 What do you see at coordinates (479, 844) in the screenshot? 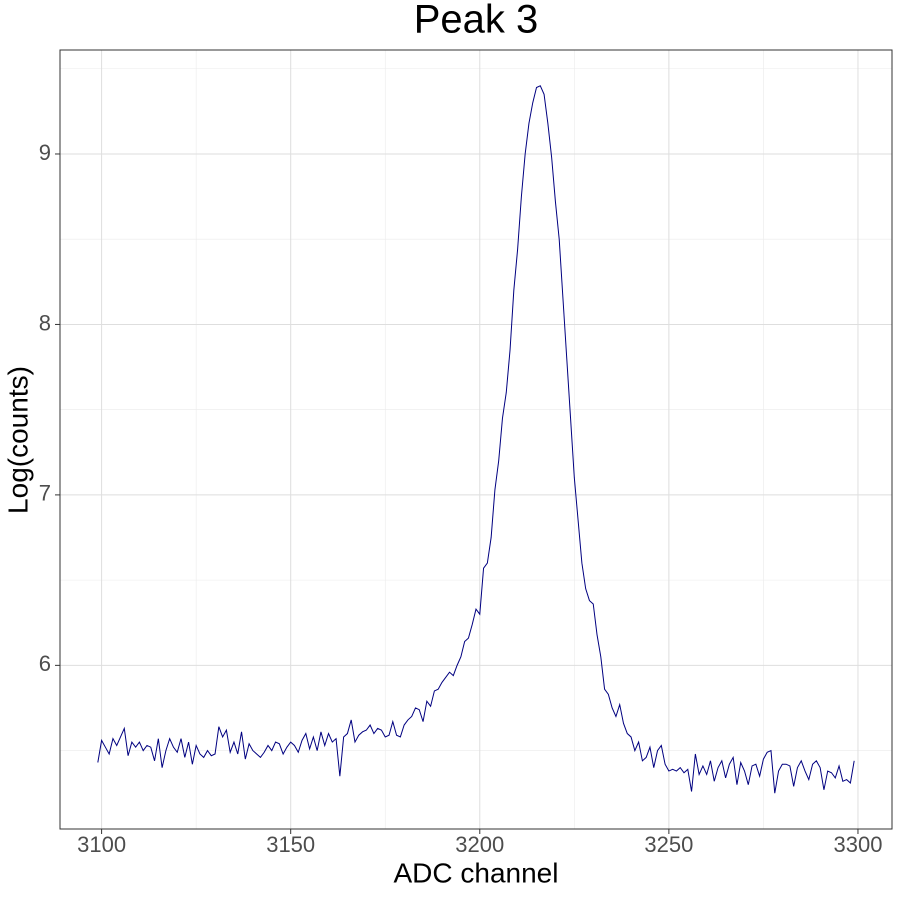
I see `x-tick-label: 3200` at bounding box center [479, 844].